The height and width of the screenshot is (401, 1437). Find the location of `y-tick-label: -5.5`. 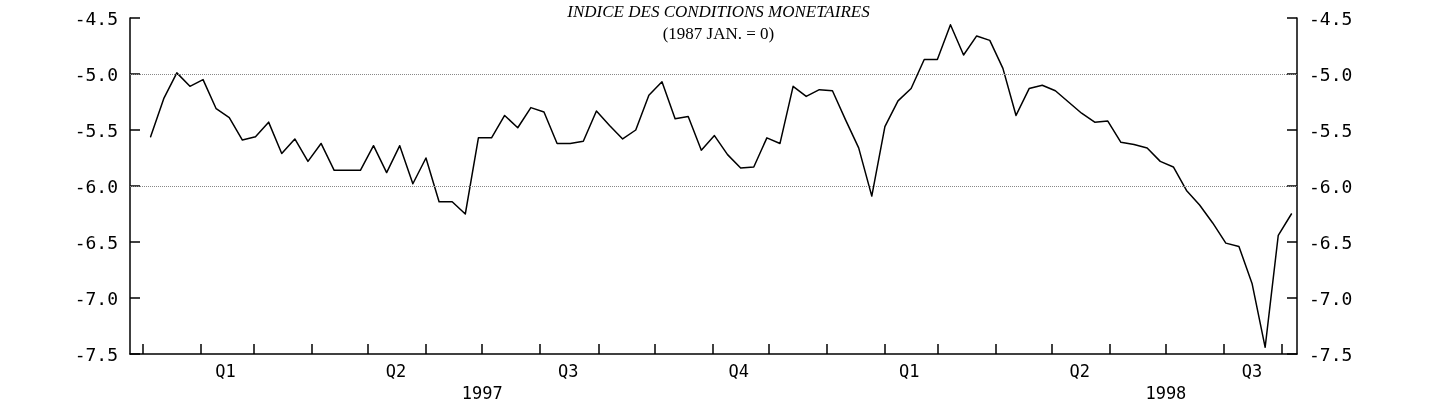

y-tick-label: -5.5 is located at coordinates (96, 130).